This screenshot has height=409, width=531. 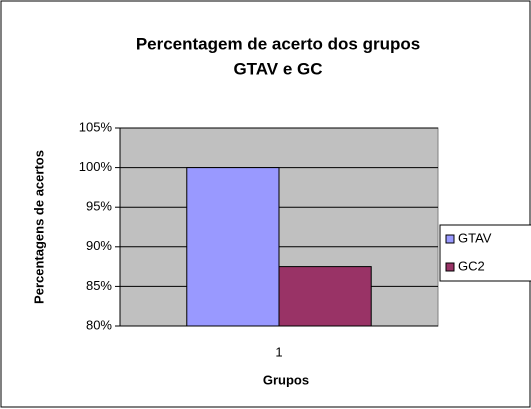 I want to click on y-tick-label: 90%, so click(x=99, y=245).